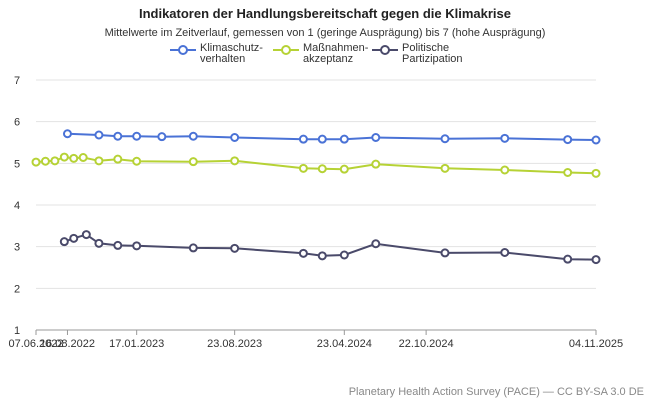 The width and height of the screenshot is (650, 400). I want to click on y-tick-label: 1, so click(17, 331).